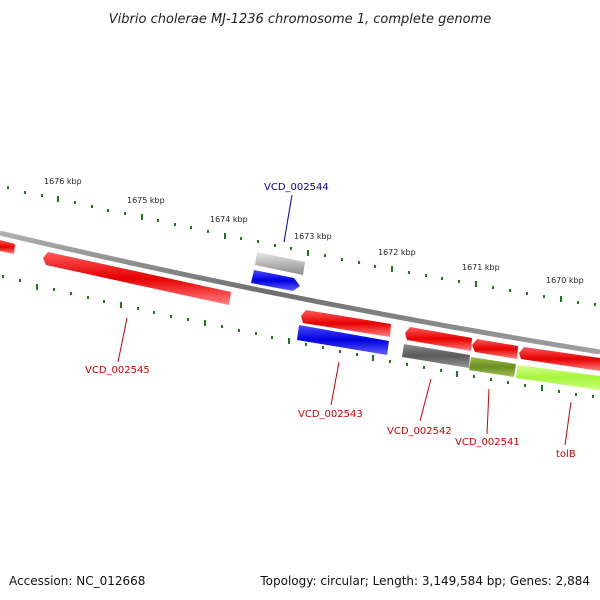 Image resolution: width=600 pixels, height=600 pixels. What do you see at coordinates (77, 581) in the screenshot?
I see `accession-text: Accession: NC_012668` at bounding box center [77, 581].